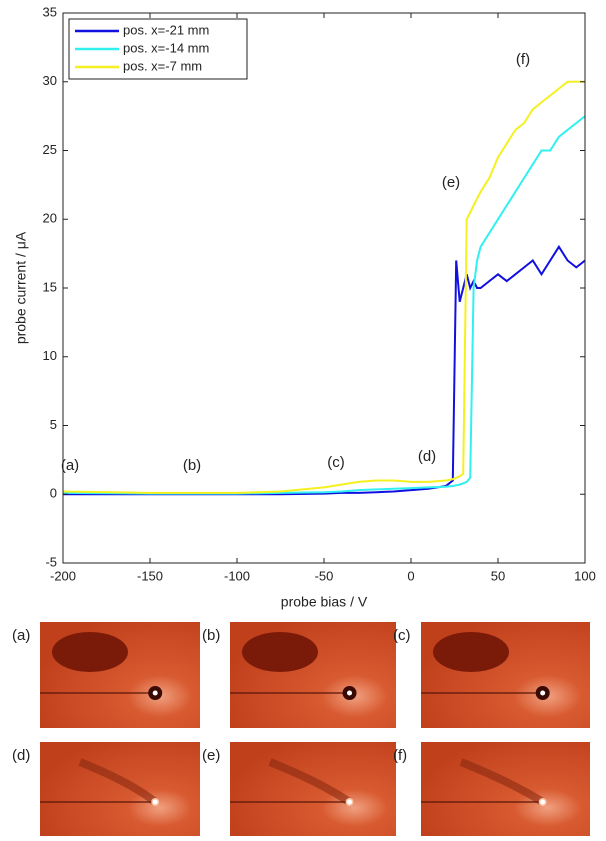  I want to click on annotation: (a), so click(70, 465).